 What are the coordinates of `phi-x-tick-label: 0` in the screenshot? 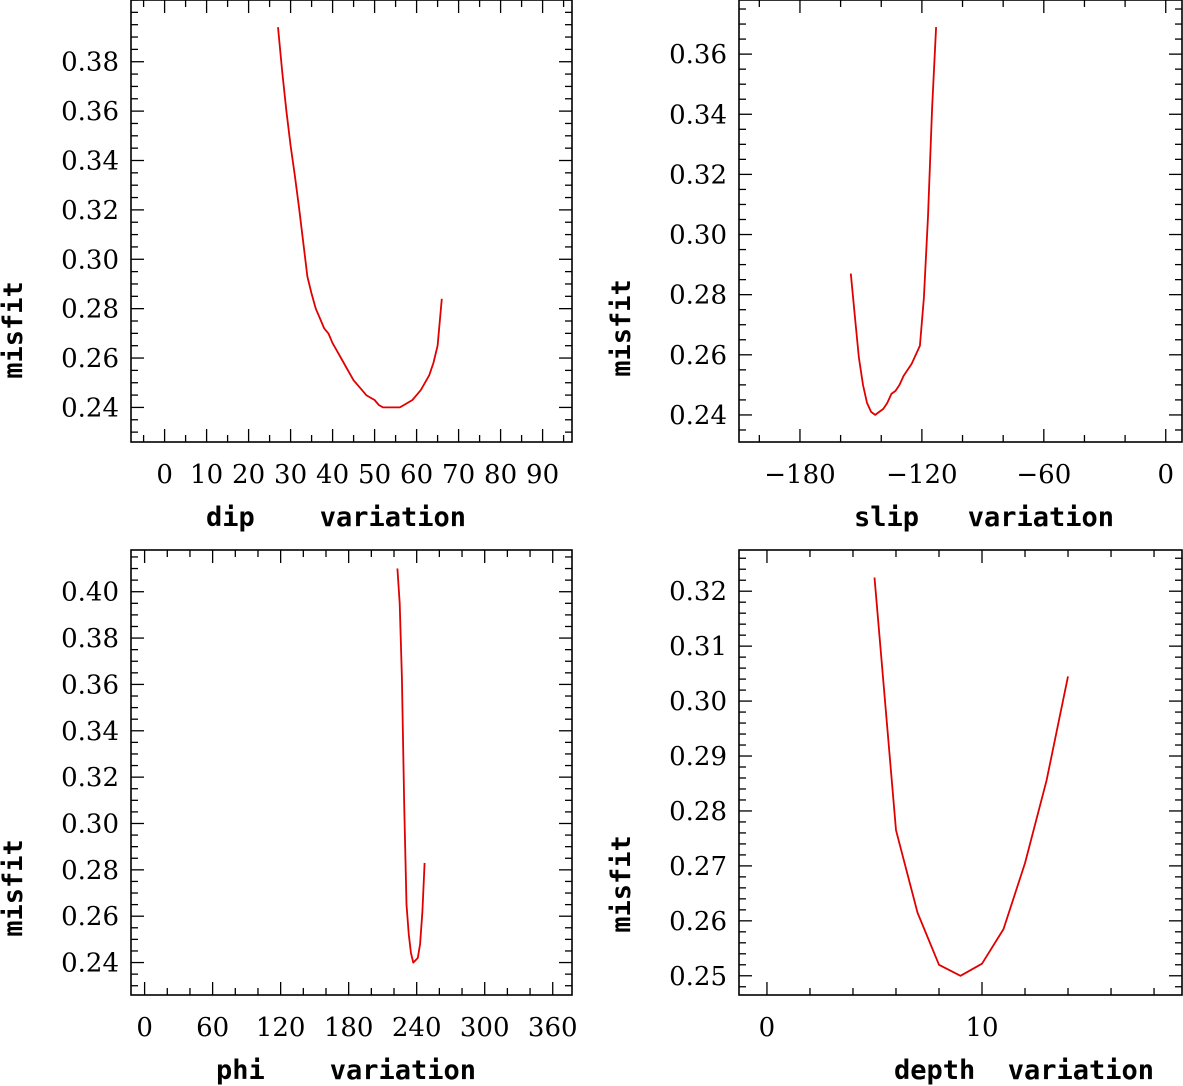 It's located at (144, 1028).